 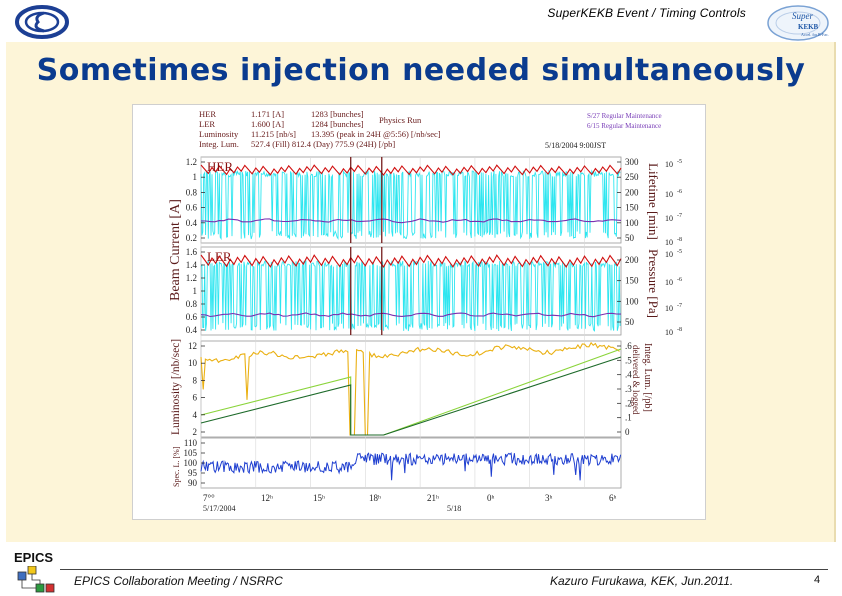 What do you see at coordinates (192, 192) in the screenshot?
I see `her-left-tick: 0.8` at bounding box center [192, 192].